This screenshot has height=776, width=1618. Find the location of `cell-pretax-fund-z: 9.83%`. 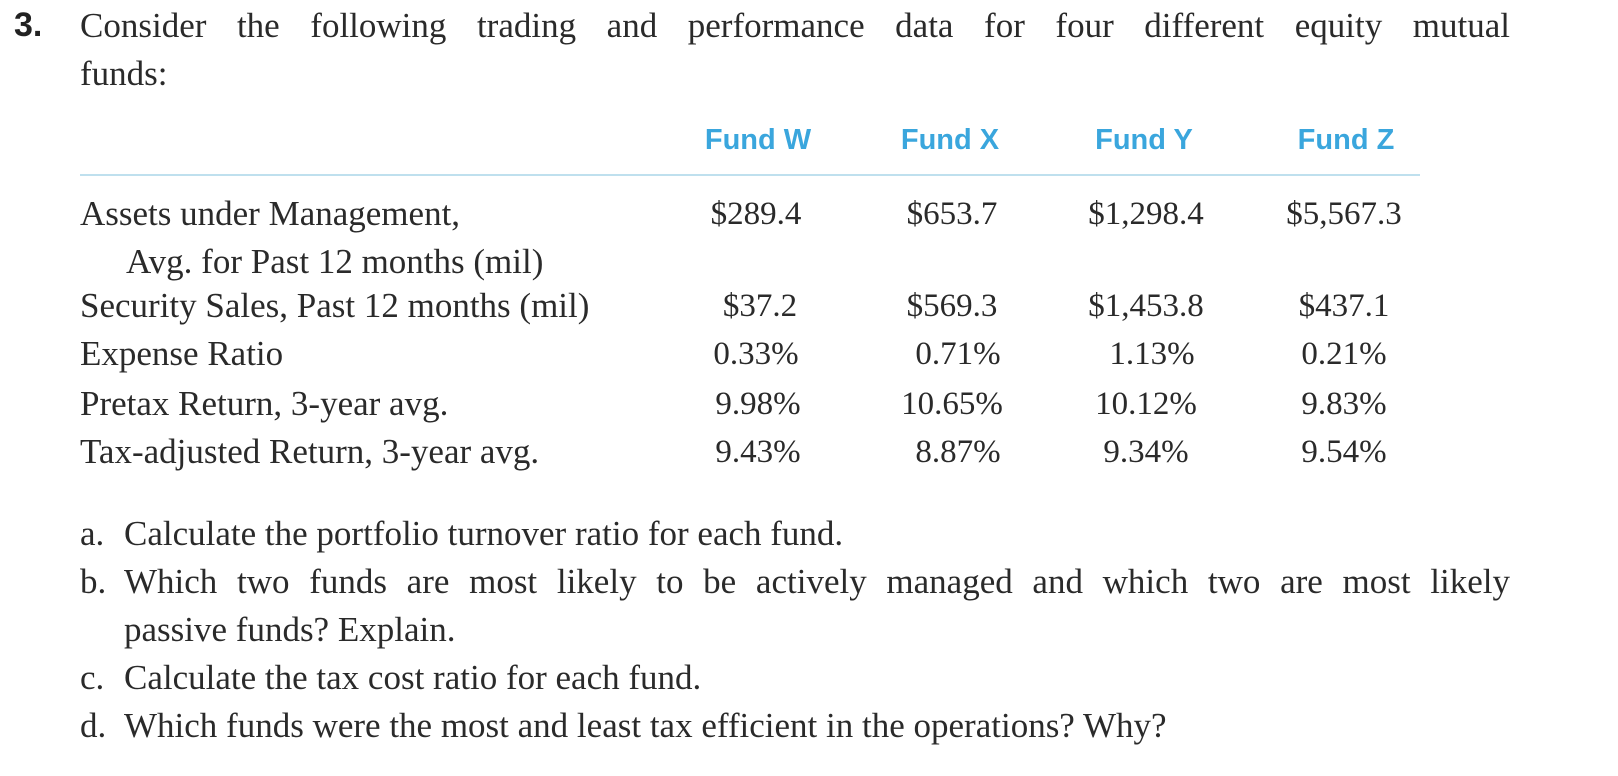

cell-pretax-fund-z: 9.83% is located at coordinates (1344, 404).